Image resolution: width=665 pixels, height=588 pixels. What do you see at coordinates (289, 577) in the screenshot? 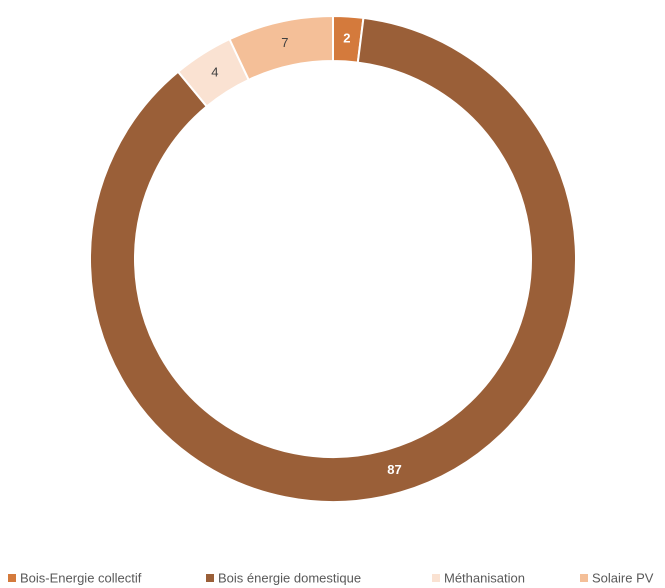
I see `legend-label: Bois énergie domestique` at bounding box center [289, 577].